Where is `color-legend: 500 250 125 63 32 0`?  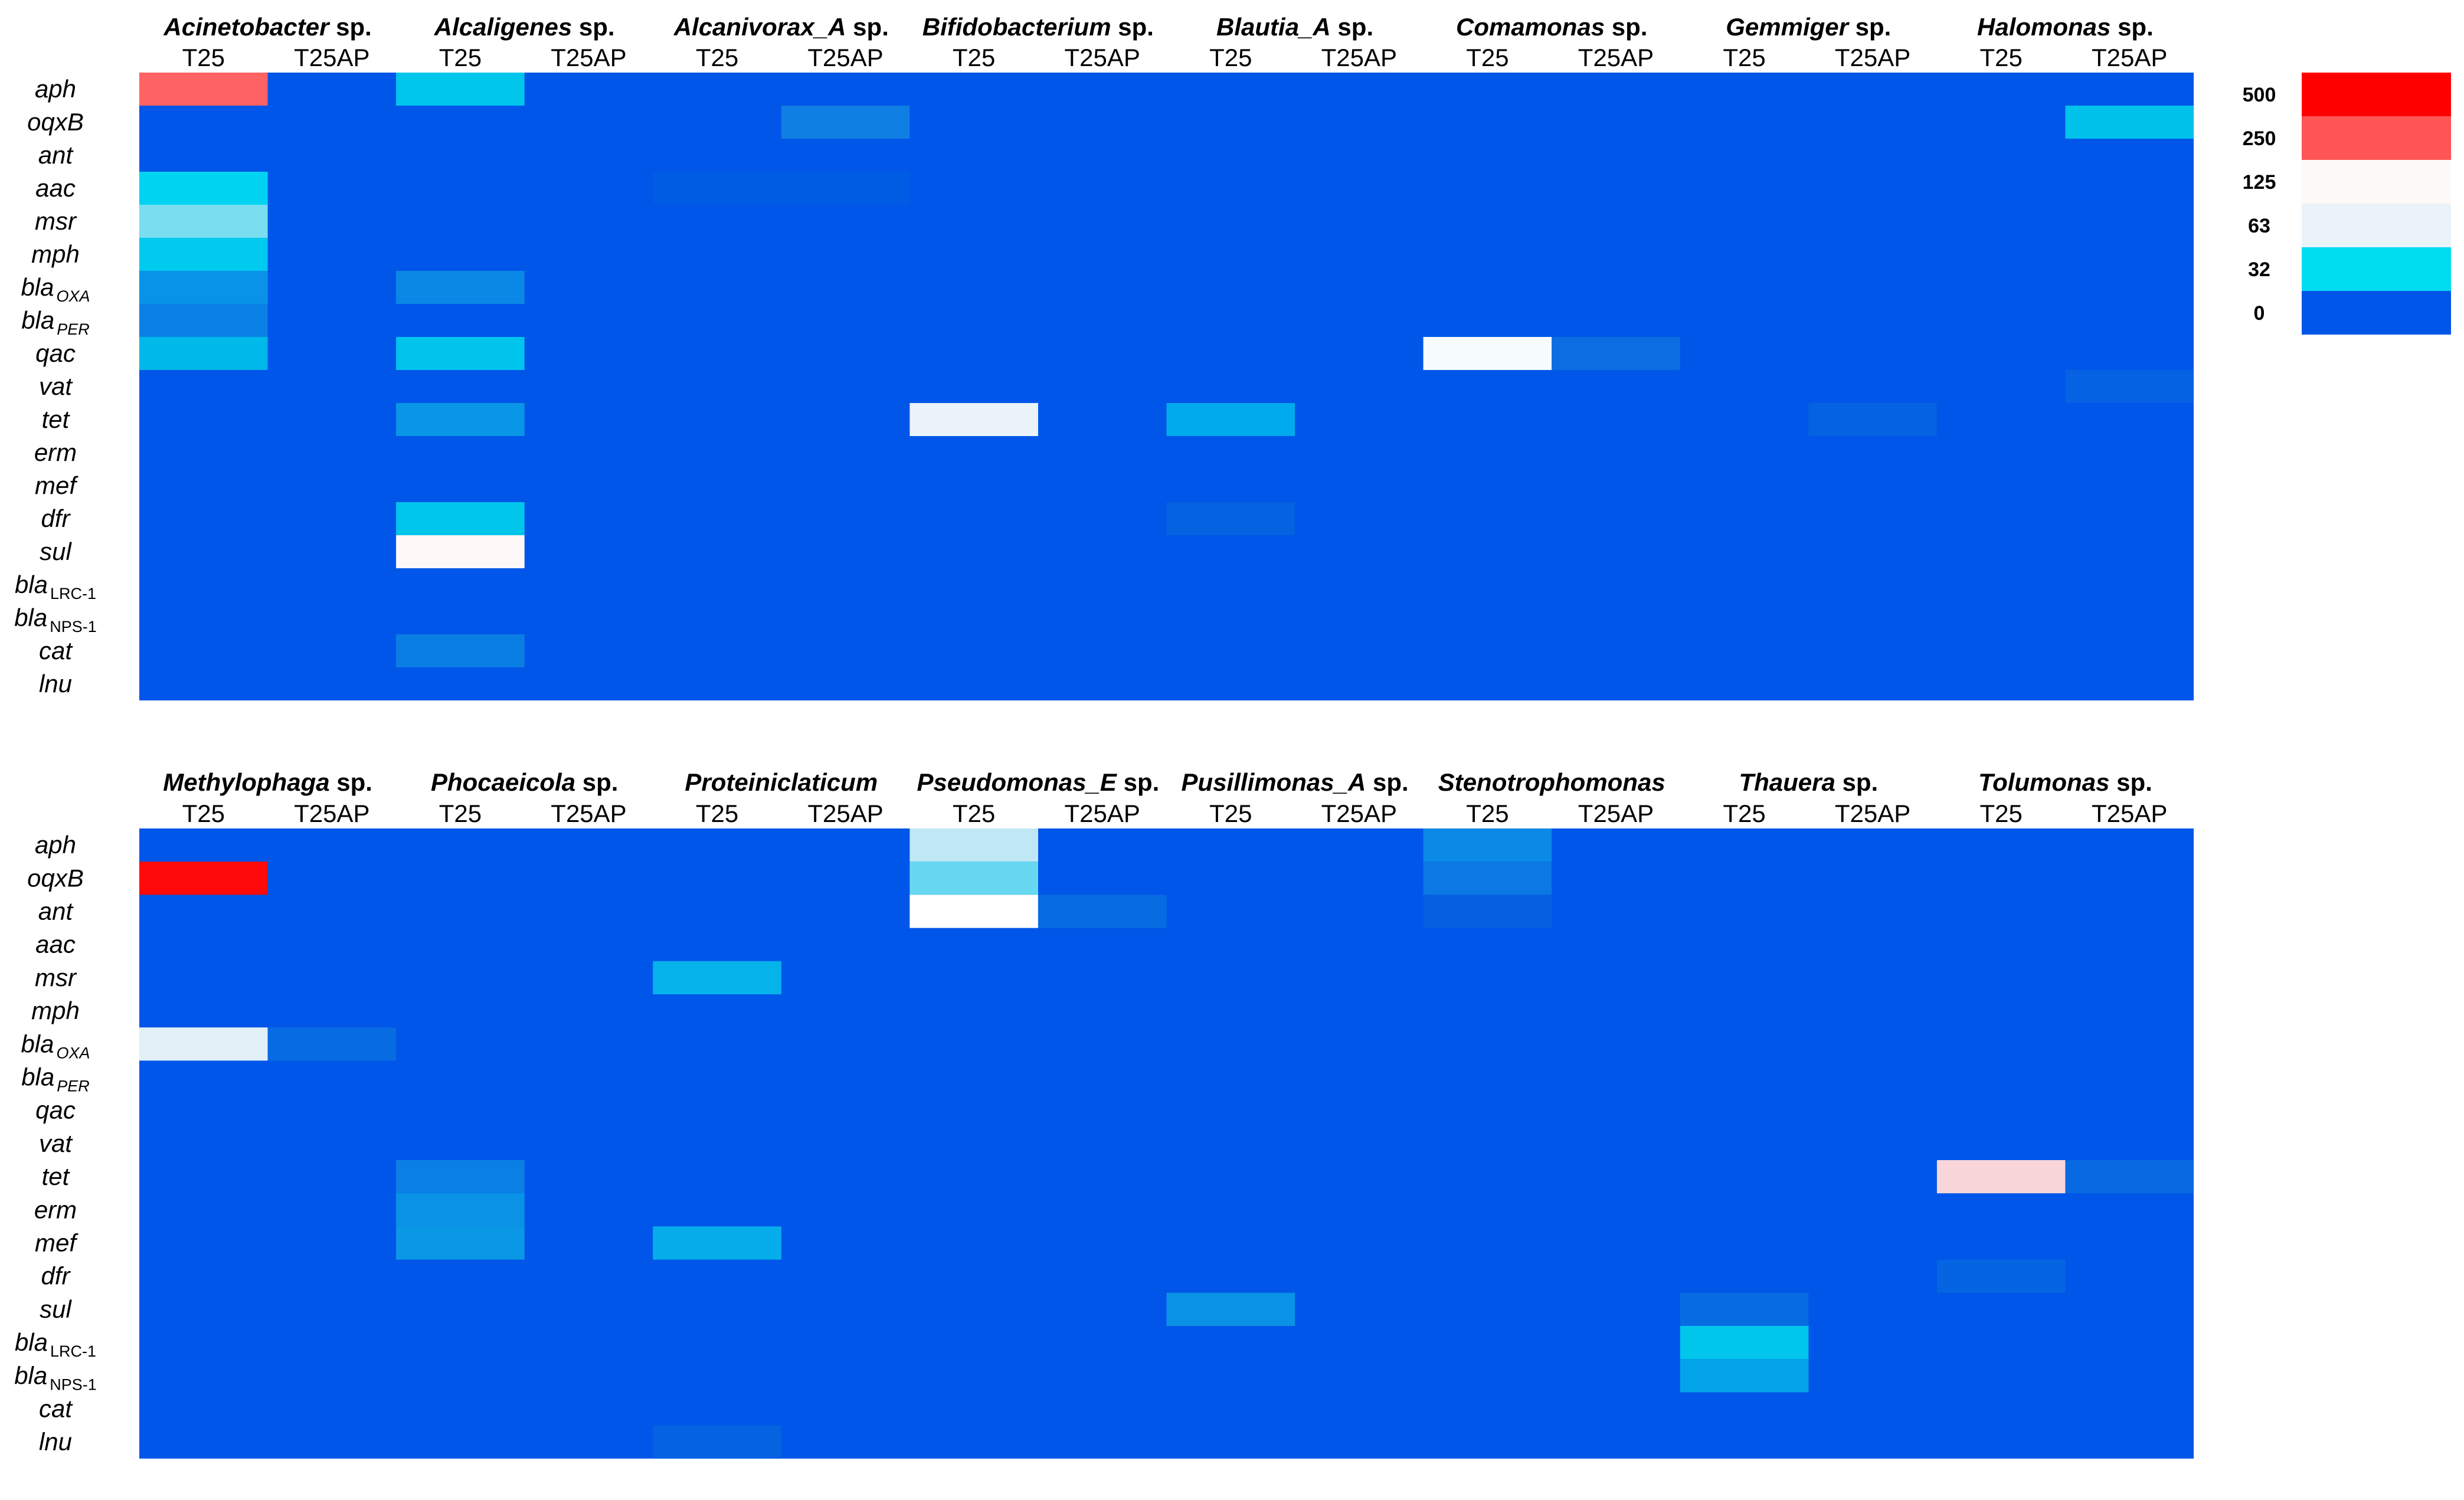
color-legend: 500 250 125 63 32 0 is located at coordinates (2347, 204).